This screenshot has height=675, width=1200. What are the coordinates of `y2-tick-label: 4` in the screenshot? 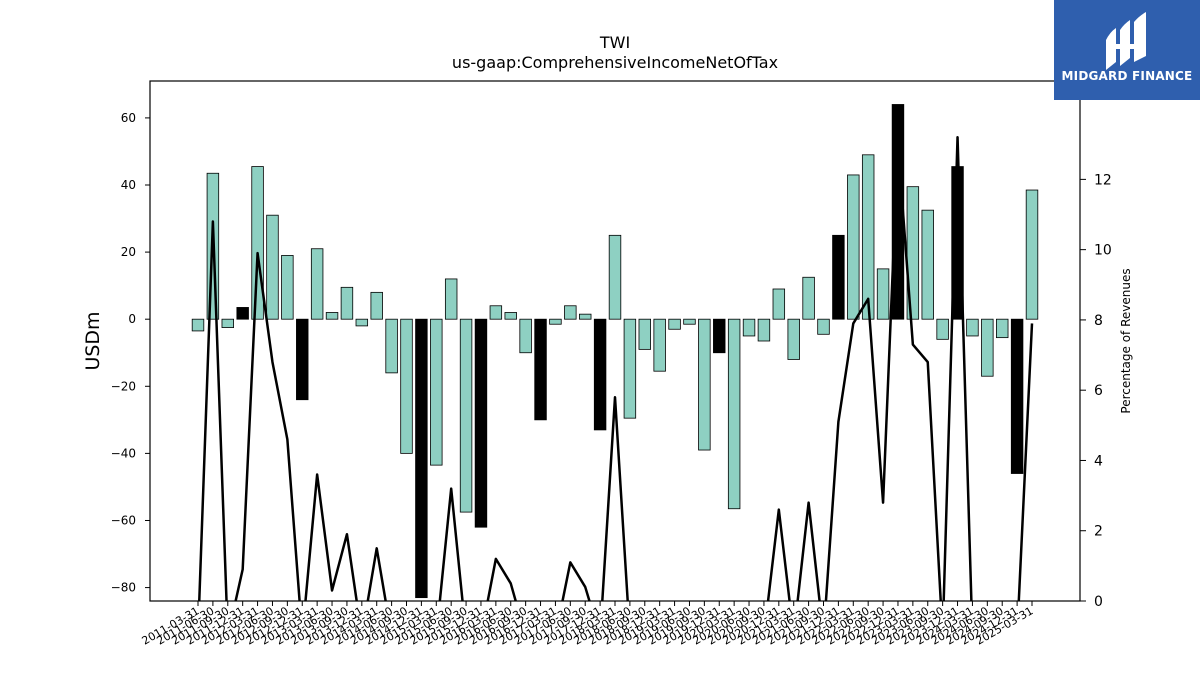 It's located at (1098, 461).